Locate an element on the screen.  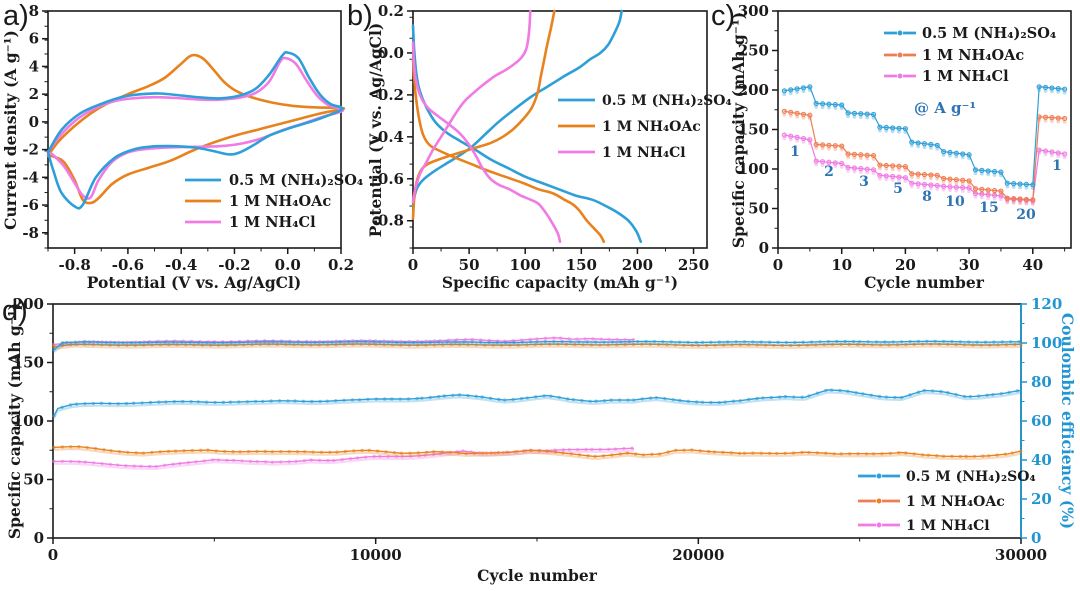
y-tick-label: 200 is located at coordinates (753, 90).